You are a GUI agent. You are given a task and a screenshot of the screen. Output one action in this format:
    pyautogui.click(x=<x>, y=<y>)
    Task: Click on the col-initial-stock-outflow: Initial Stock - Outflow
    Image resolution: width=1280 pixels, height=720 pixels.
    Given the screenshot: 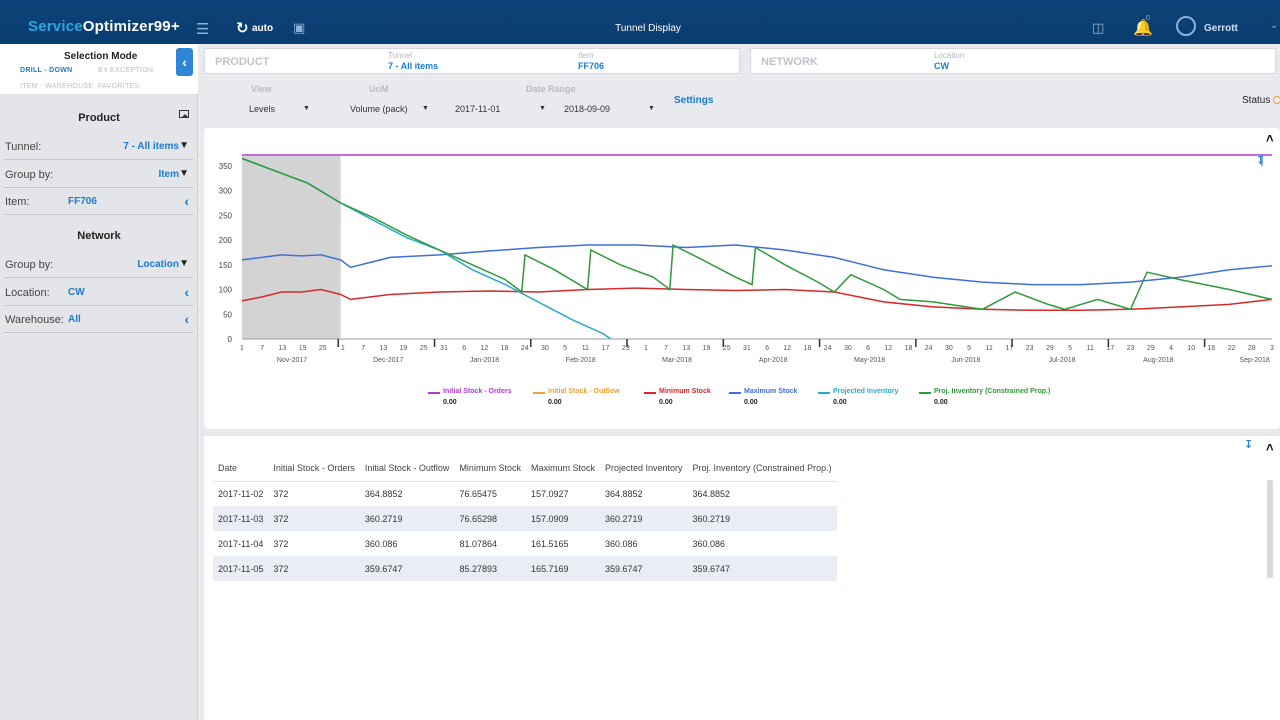 What is the action you would take?
    pyautogui.click(x=407, y=469)
    